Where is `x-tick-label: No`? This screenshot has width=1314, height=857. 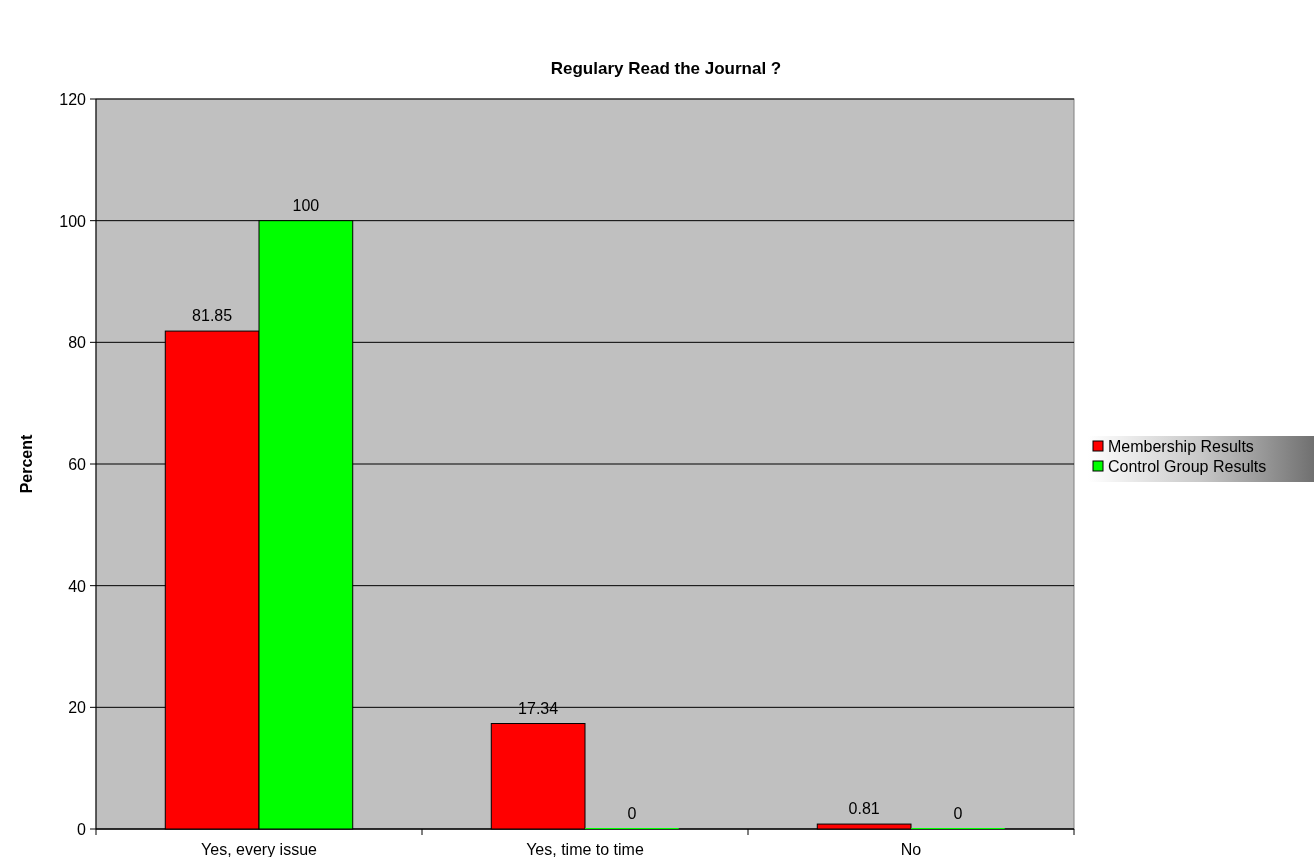
x-tick-label: No is located at coordinates (911, 849).